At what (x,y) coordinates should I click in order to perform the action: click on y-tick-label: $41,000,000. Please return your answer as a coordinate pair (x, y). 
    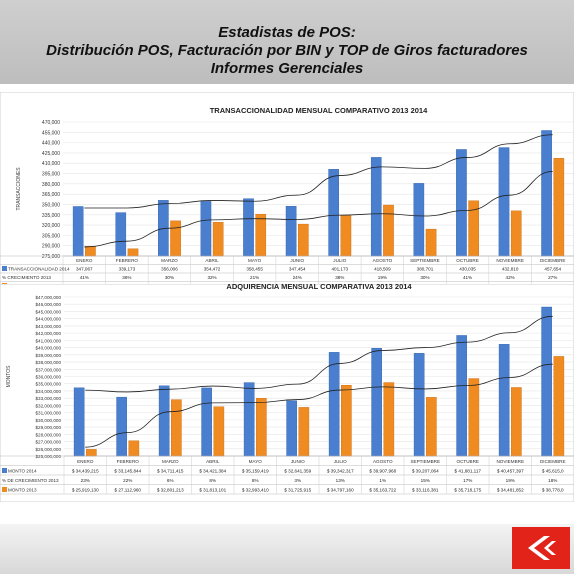
    Looking at the image, I should click on (48, 340).